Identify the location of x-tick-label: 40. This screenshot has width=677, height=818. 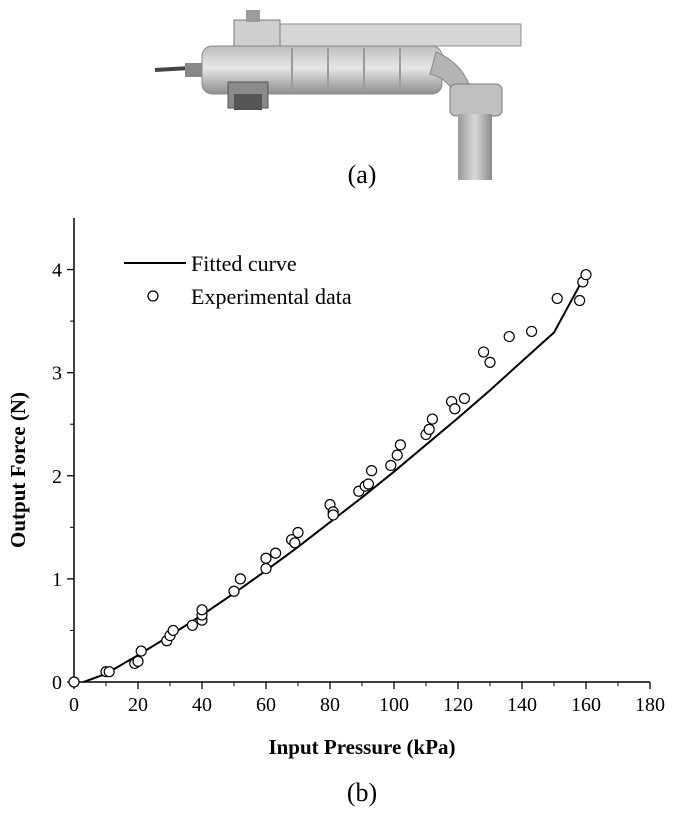
(202, 705).